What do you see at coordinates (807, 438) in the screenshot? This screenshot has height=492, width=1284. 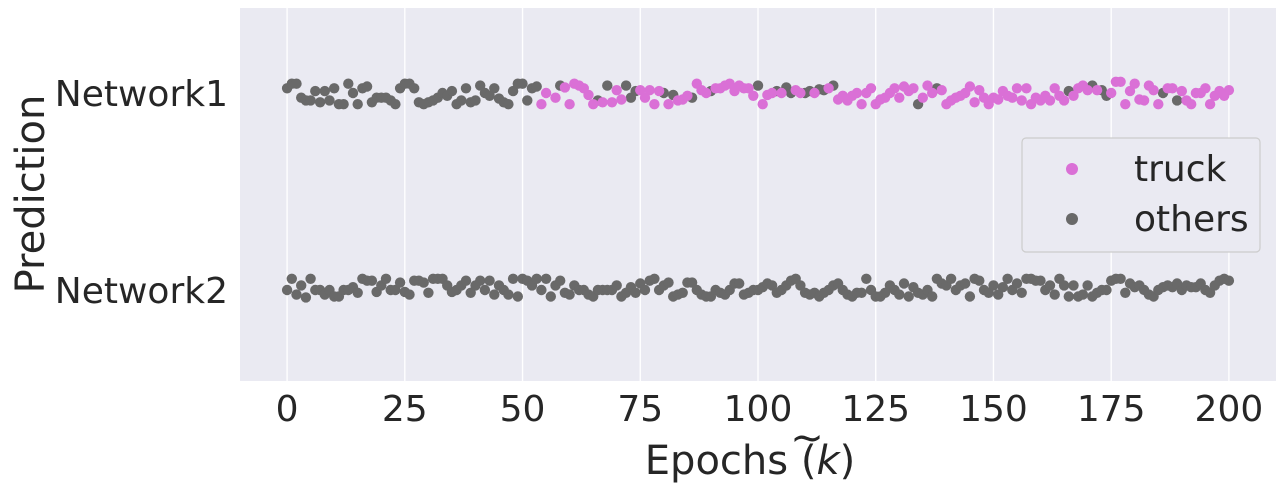 I see `x-axis-label-tilde: ~` at bounding box center [807, 438].